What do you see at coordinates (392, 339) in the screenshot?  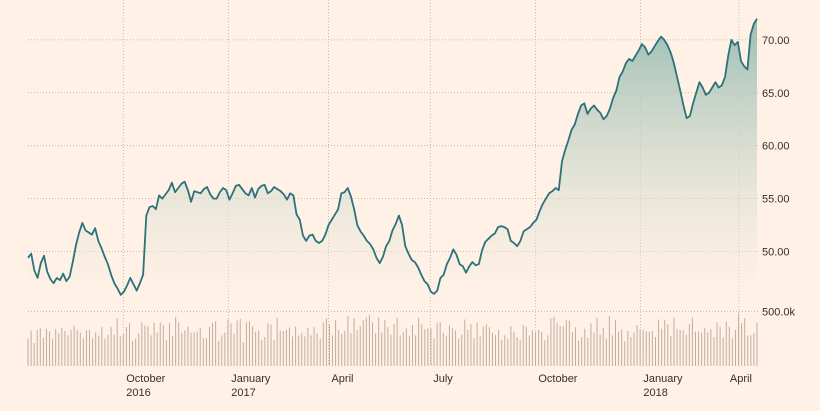 I see `volume-bars` at bounding box center [392, 339].